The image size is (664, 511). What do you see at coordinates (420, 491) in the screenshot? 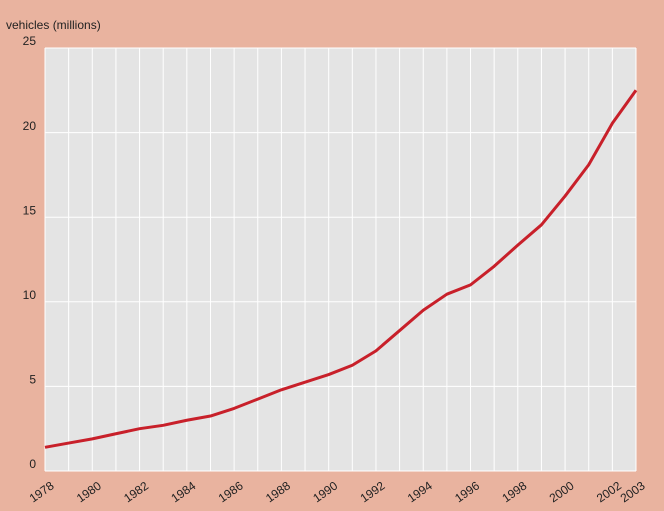
I see `x-tick-label: 1994` at bounding box center [420, 491].